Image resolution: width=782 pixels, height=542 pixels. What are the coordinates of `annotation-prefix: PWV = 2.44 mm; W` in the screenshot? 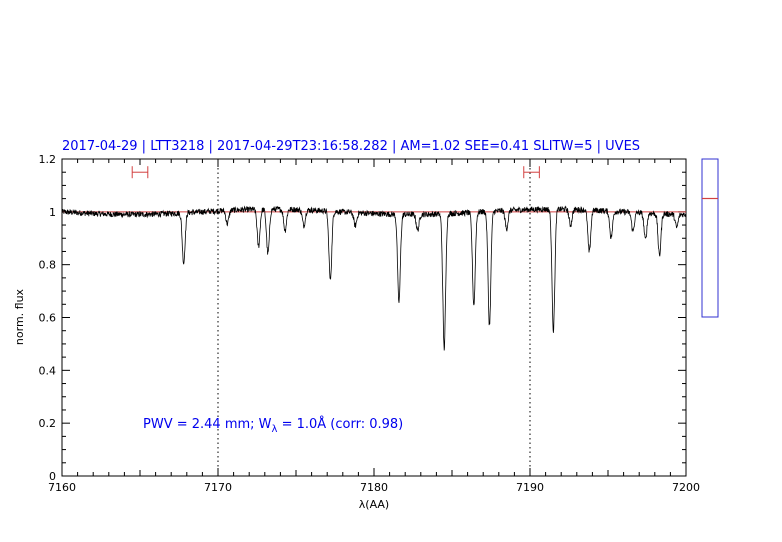 It's located at (207, 424).